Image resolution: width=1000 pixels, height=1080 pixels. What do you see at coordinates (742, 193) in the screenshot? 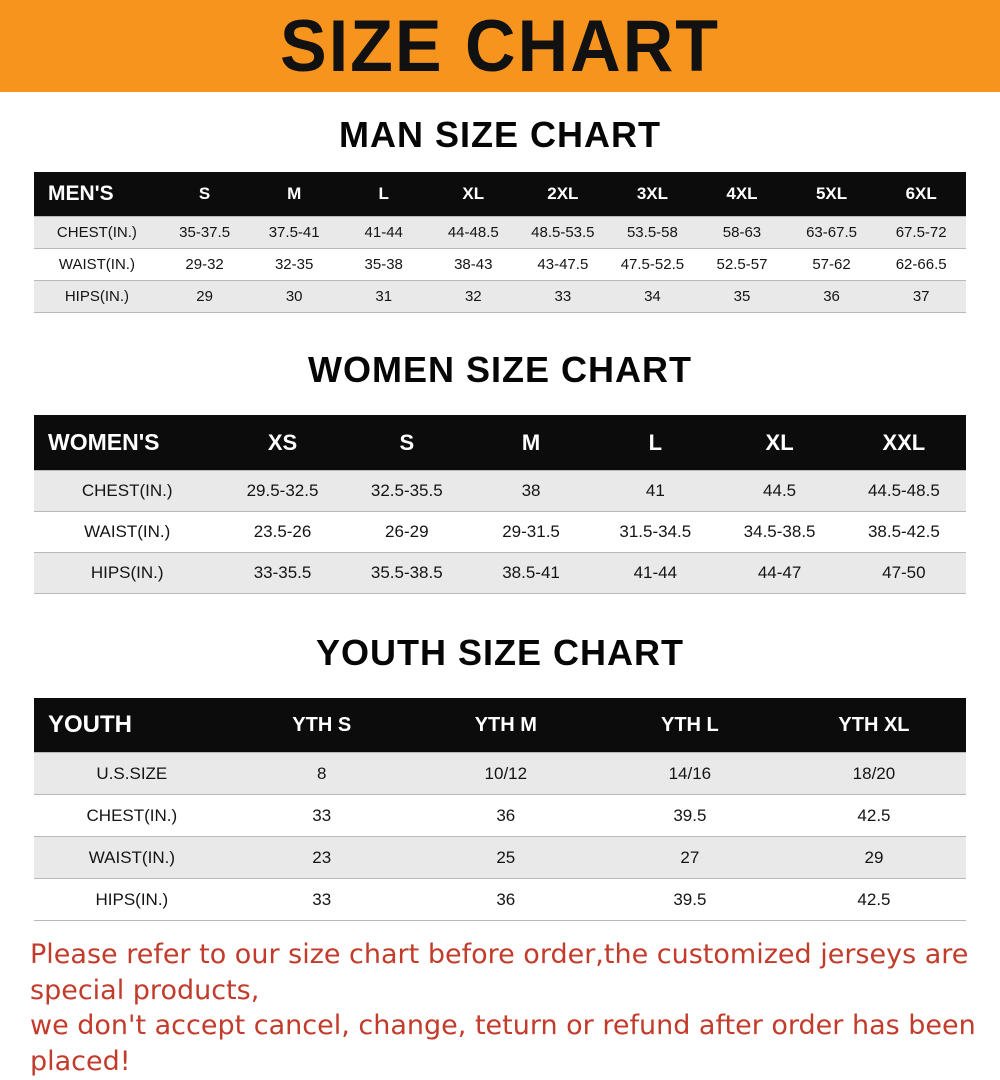
I see `column-header: 4XL` at bounding box center [742, 193].